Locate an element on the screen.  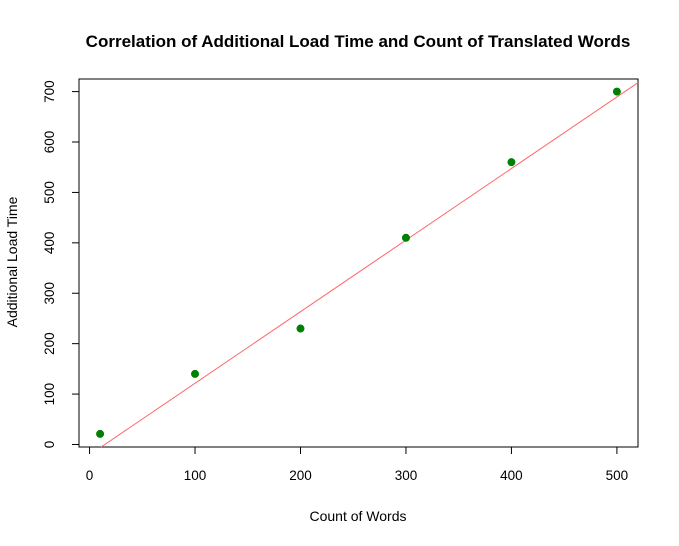
y-axis: 0 100 200 300 400 500 600 700 is located at coordinates (61, 264).